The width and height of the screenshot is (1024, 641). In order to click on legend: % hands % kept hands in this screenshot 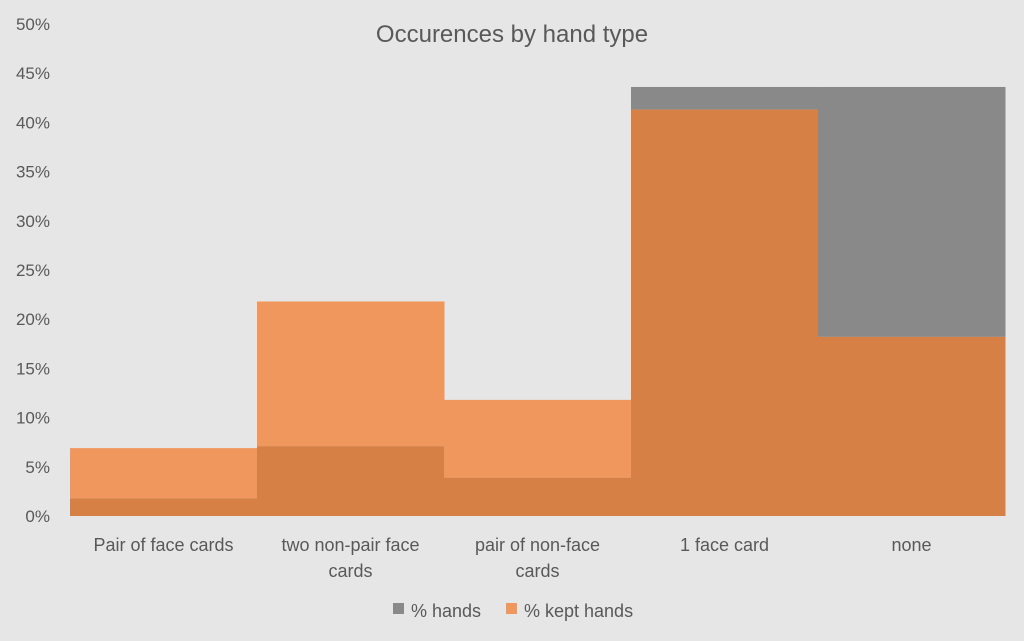, I will do `click(513, 611)`.